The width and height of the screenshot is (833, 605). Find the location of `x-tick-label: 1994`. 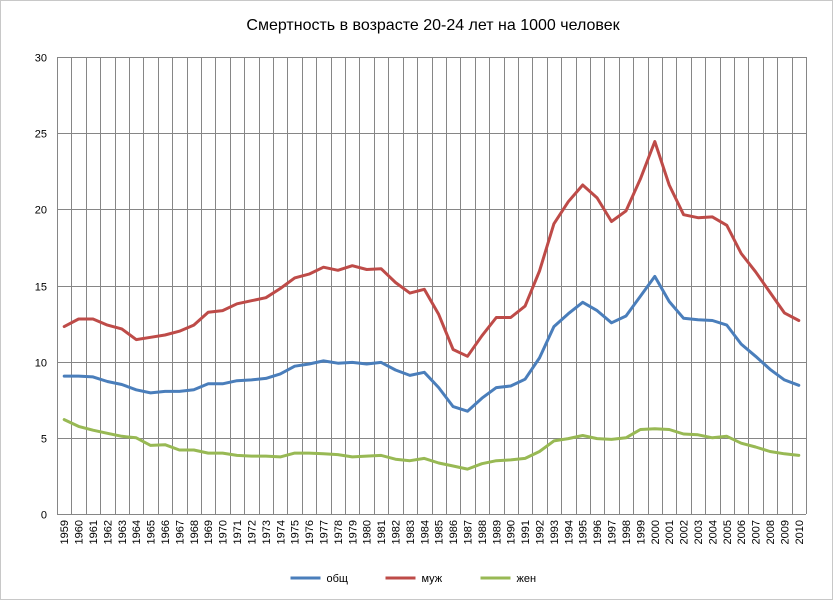

x-tick-label: 1994 is located at coordinates (569, 532).